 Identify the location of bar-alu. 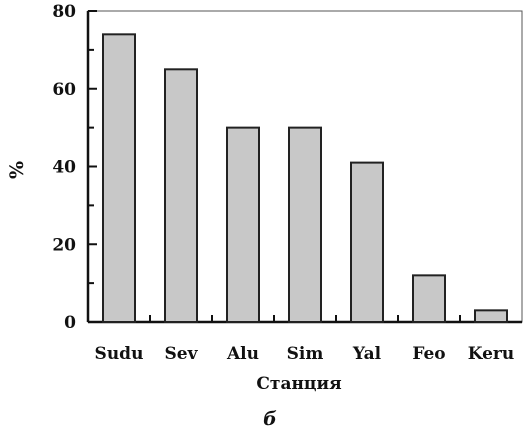
(243, 224).